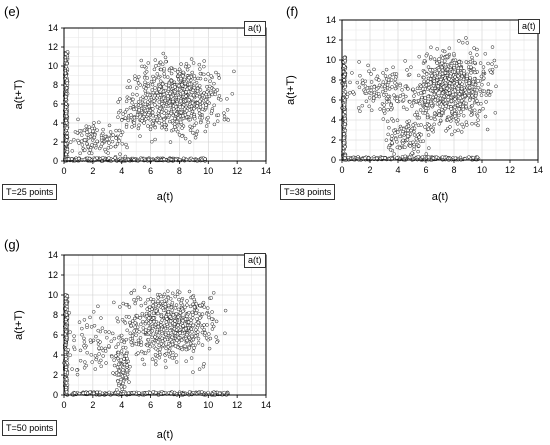  Describe the element at coordinates (150, 171) in the screenshot. I see `x-tick-label: 6` at that location.